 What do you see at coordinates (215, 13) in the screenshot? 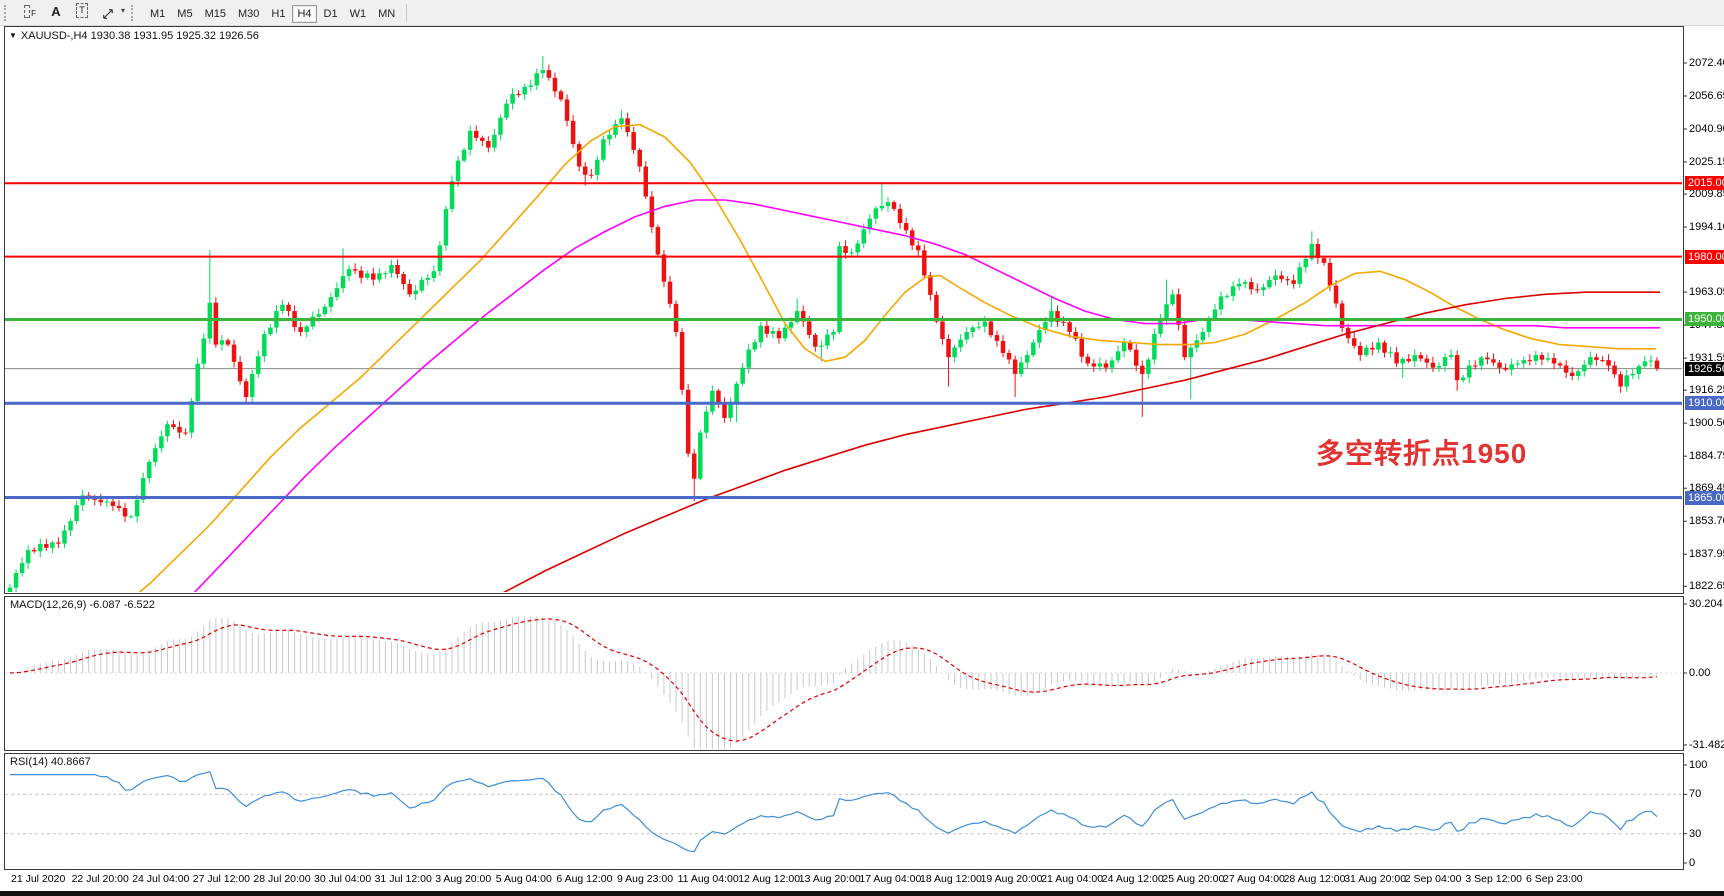
I see `timeframe-button-M15: M15` at bounding box center [215, 13].